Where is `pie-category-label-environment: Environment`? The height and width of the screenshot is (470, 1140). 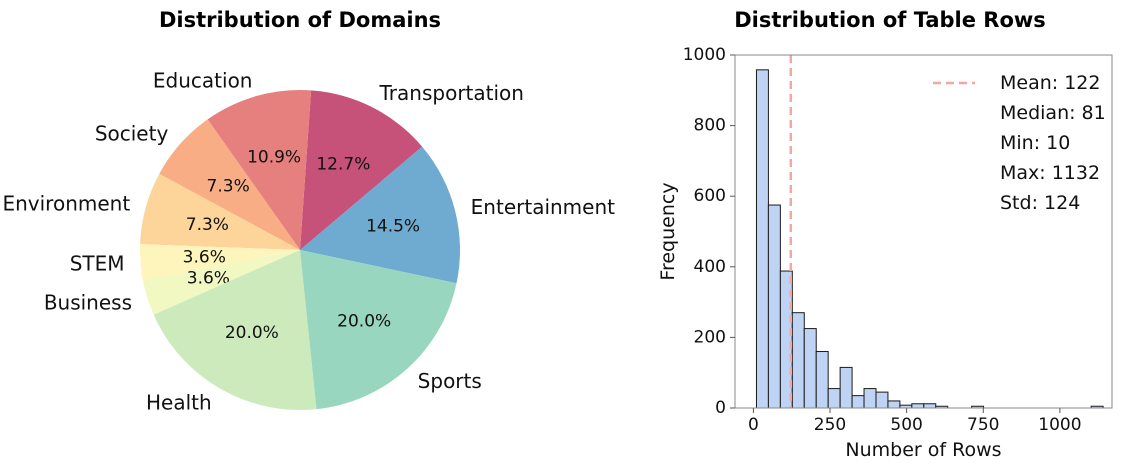 pie-category-label-environment: Environment is located at coordinates (66, 204).